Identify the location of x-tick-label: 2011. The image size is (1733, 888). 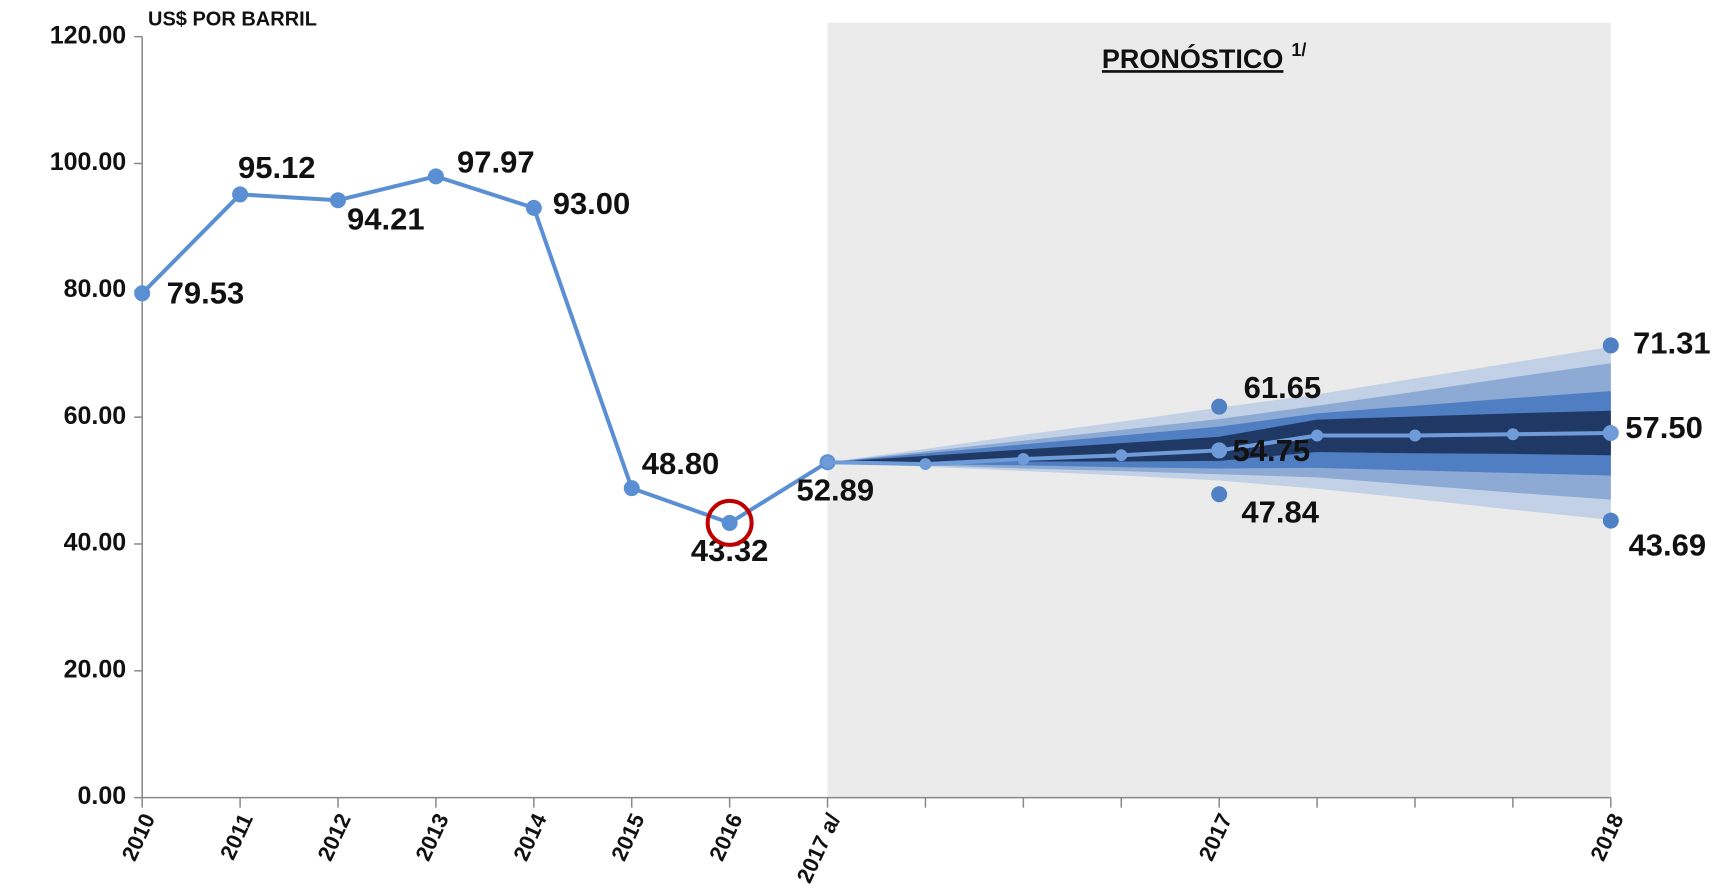
(236, 837).